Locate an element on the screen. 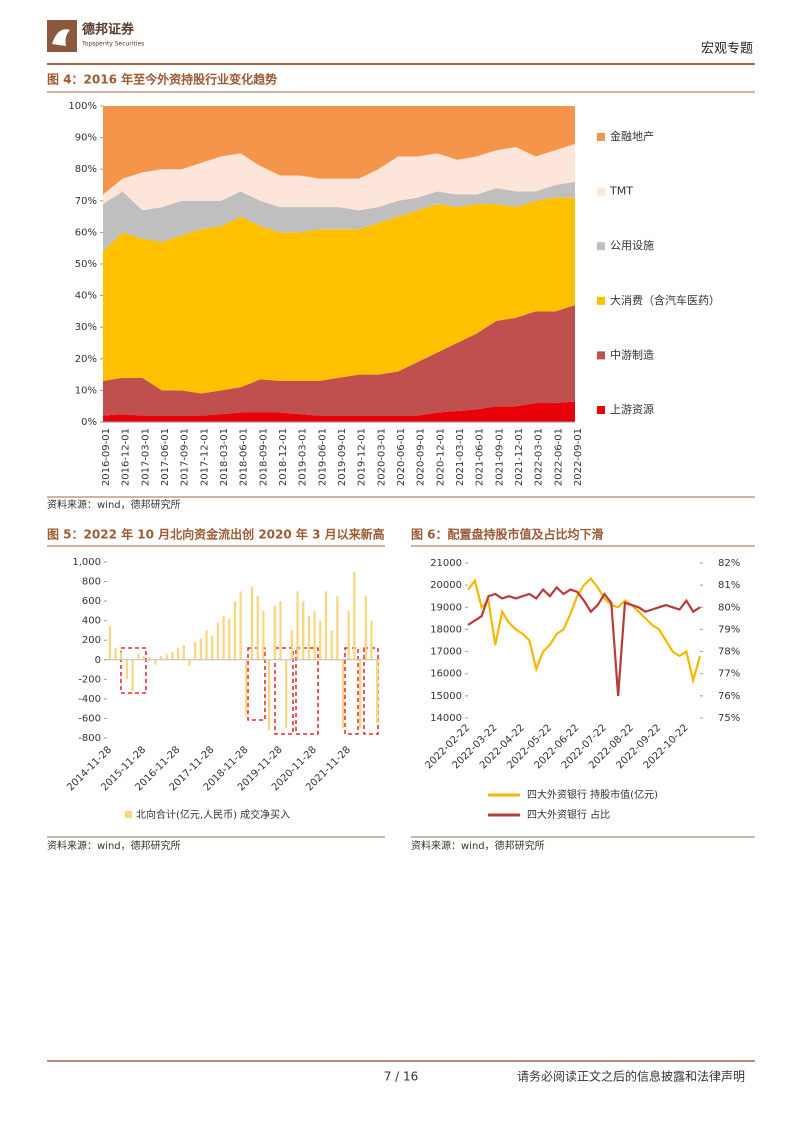  page-number: 7 / 16 is located at coordinates (401, 1077).